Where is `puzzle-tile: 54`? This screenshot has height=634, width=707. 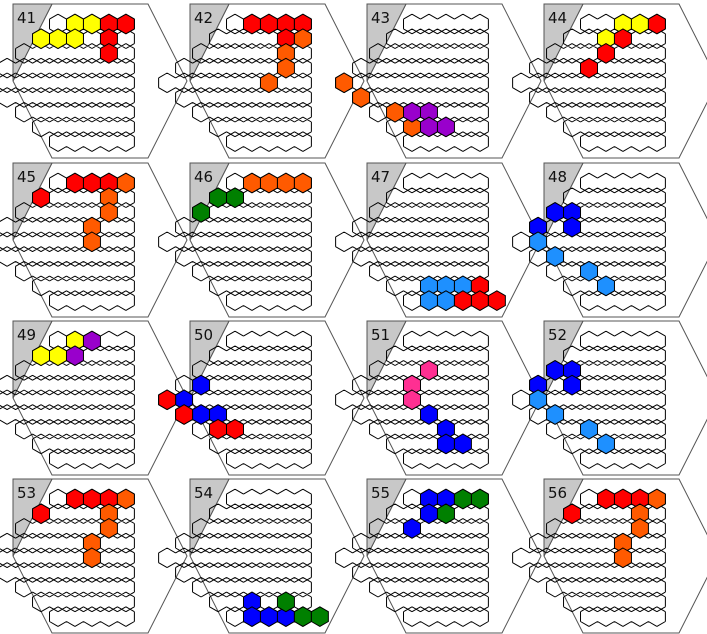 puzzle-tile: 54 is located at coordinates (261, 556).